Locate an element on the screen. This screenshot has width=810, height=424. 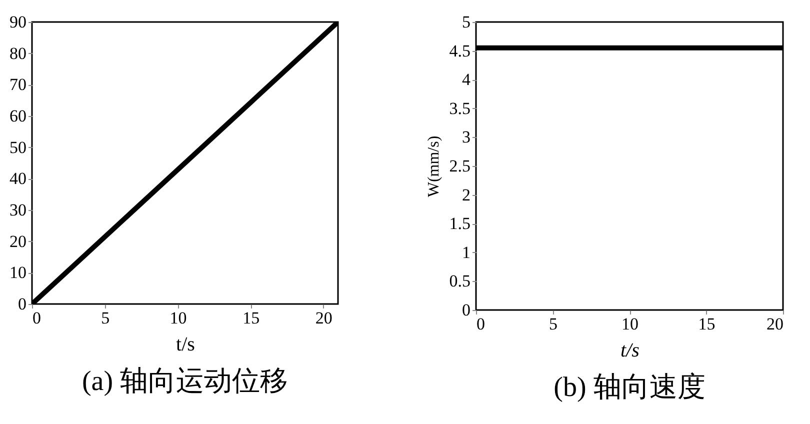
y-tick-label: 4 is located at coordinates (466, 80).